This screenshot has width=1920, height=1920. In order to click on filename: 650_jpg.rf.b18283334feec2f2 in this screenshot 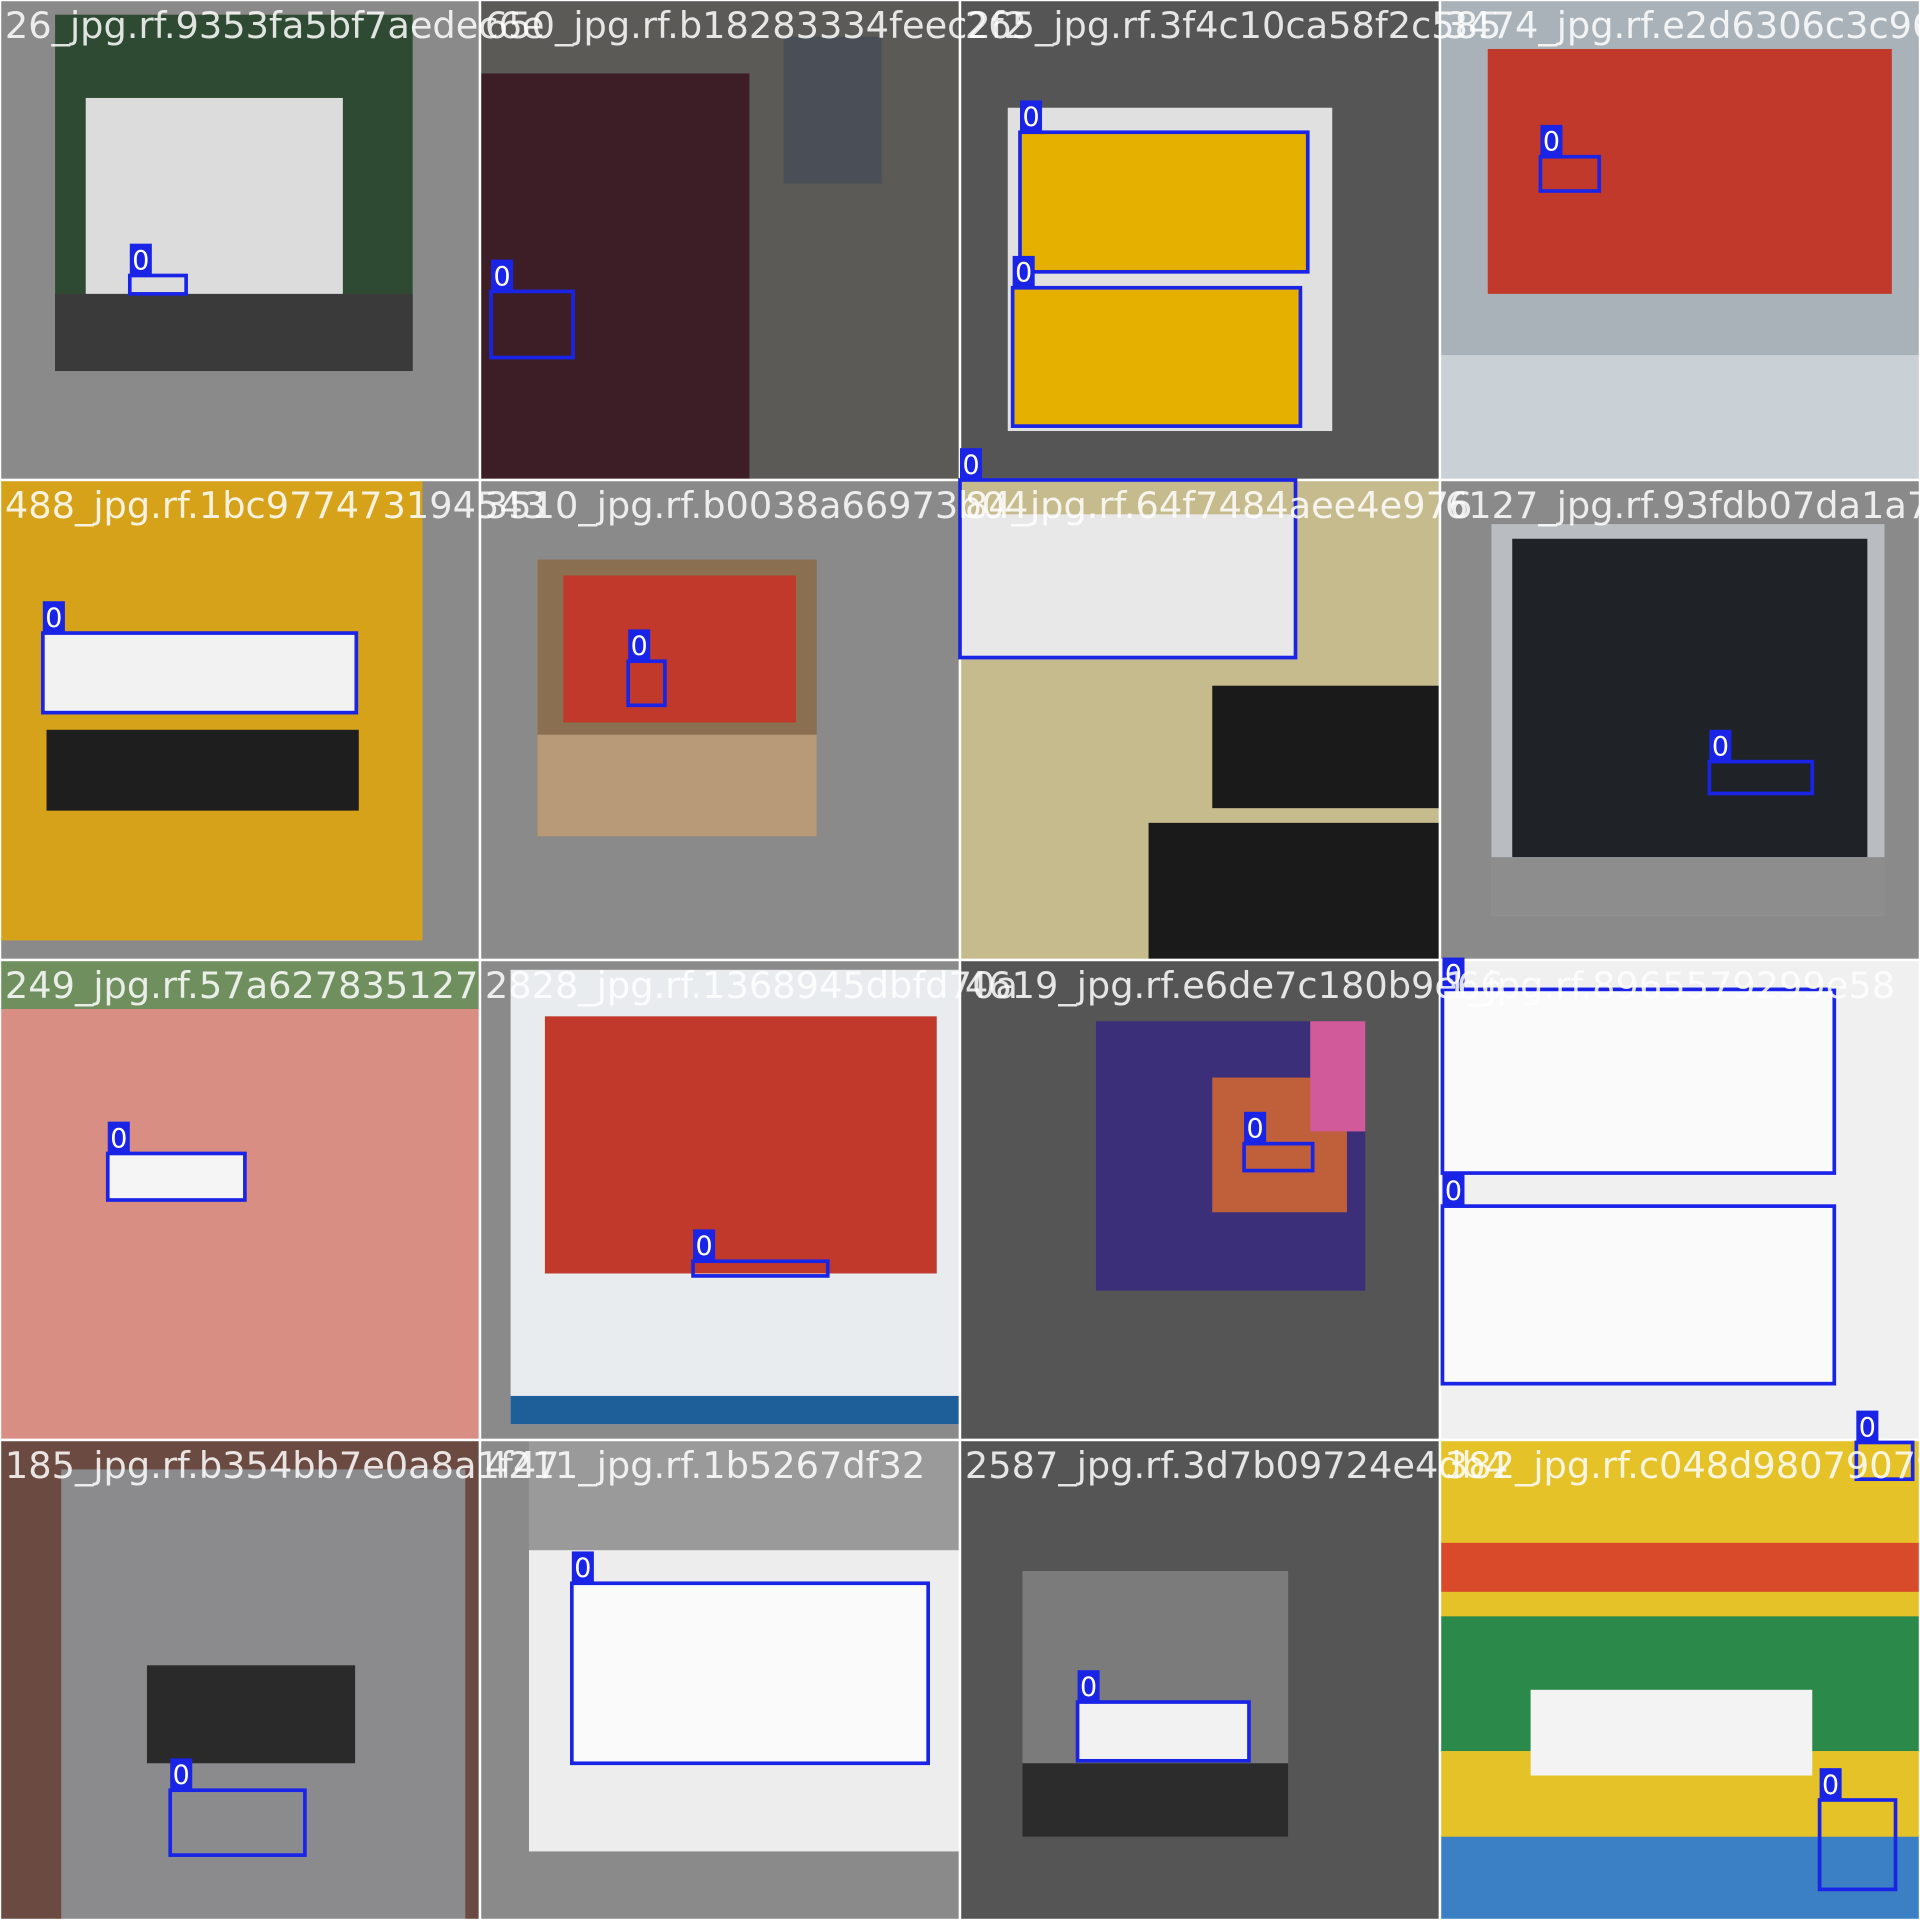, I will do `click(756, 25)`.